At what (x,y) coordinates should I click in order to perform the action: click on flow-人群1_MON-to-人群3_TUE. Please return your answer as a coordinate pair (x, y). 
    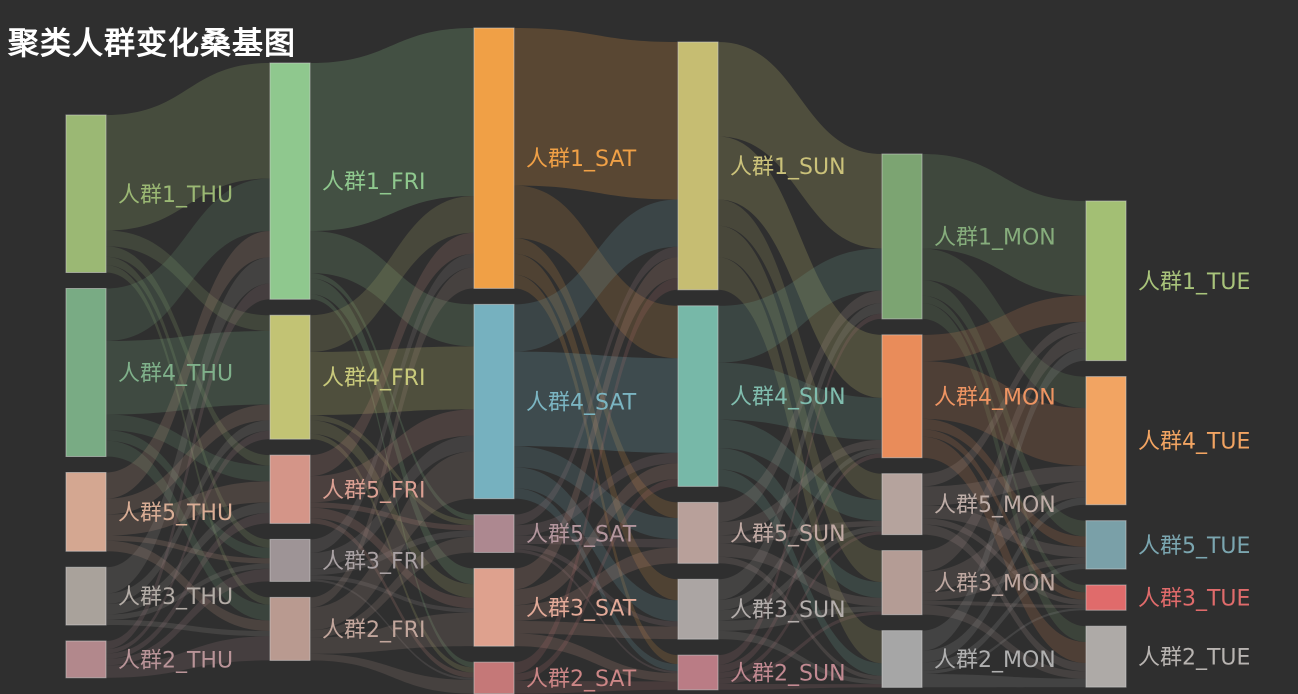
    Looking at the image, I should click on (1004, 444).